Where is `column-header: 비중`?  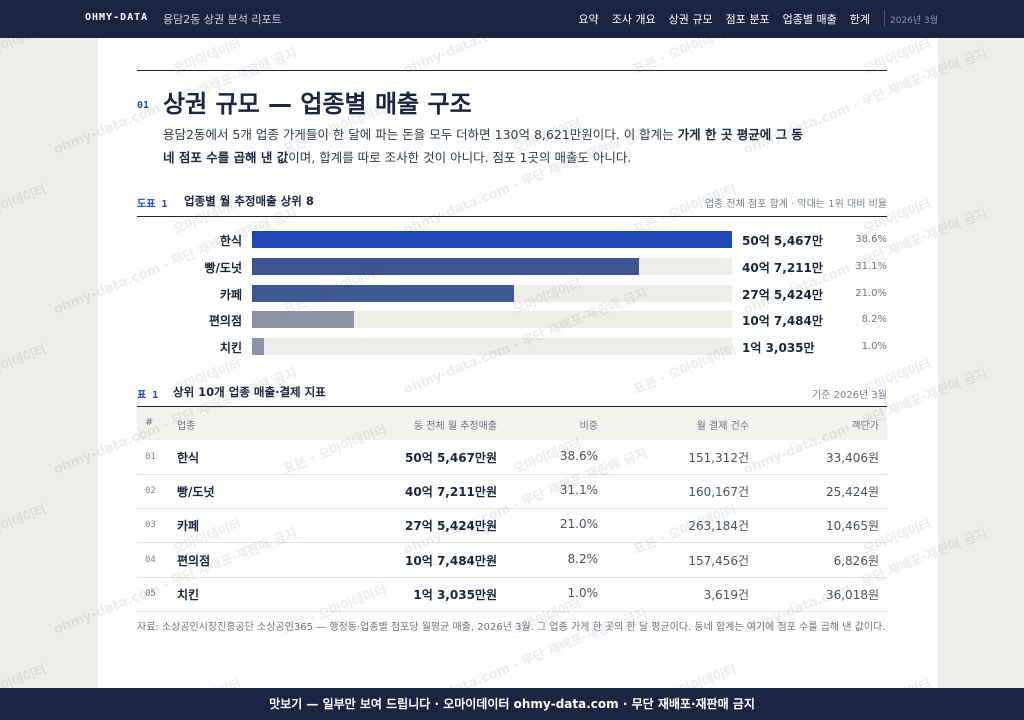
column-header: 비중 is located at coordinates (588, 426).